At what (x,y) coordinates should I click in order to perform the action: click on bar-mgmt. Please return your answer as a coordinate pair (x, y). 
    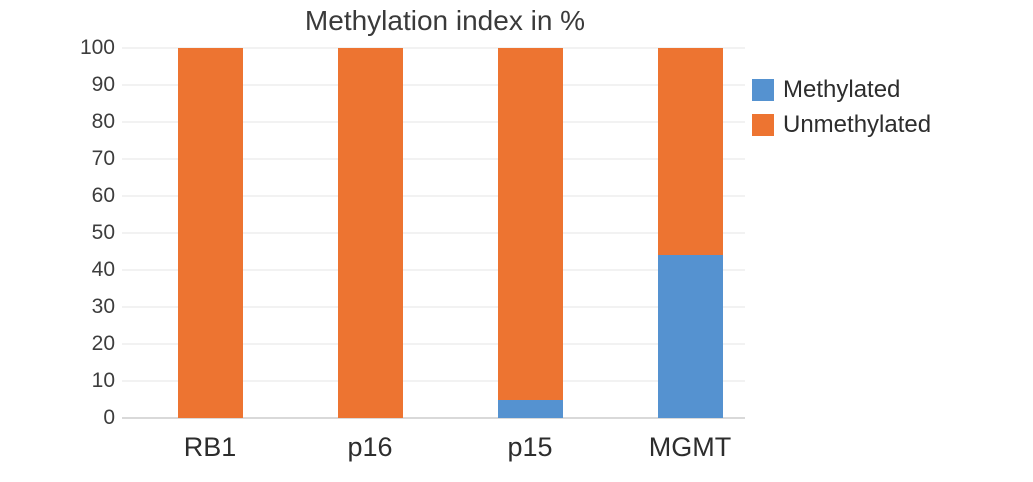
    Looking at the image, I should click on (690, 233).